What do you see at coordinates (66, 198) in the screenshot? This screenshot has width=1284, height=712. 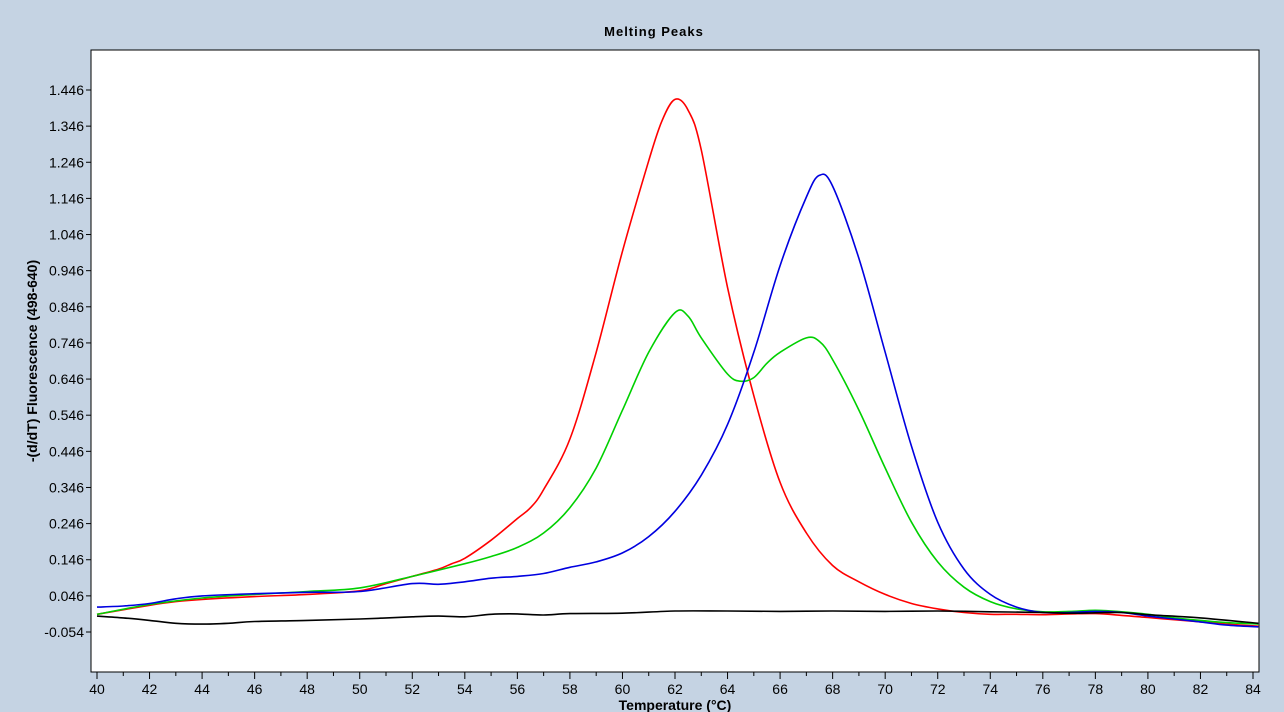 I see `y-tick-label: 1.146` at bounding box center [66, 198].